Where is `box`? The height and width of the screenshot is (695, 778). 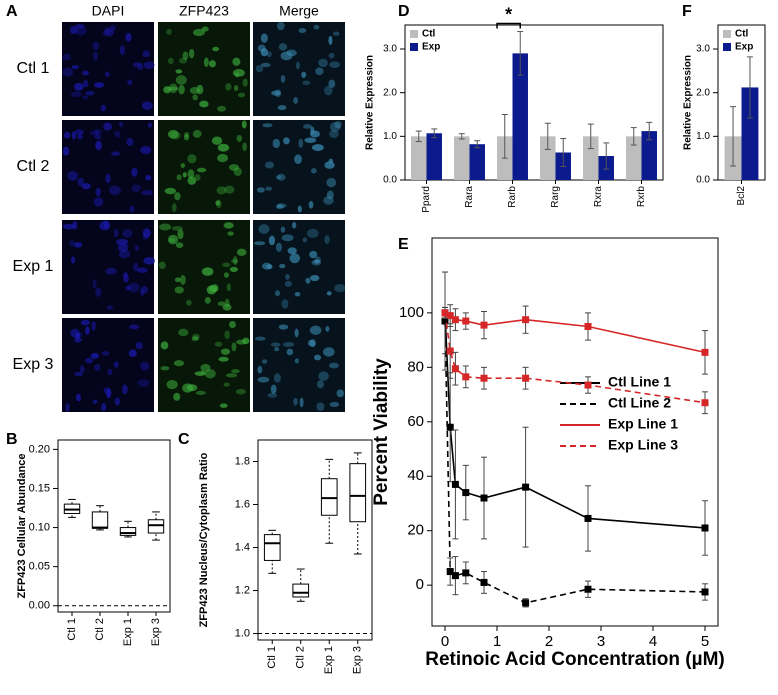
box is located at coordinates (272, 547).